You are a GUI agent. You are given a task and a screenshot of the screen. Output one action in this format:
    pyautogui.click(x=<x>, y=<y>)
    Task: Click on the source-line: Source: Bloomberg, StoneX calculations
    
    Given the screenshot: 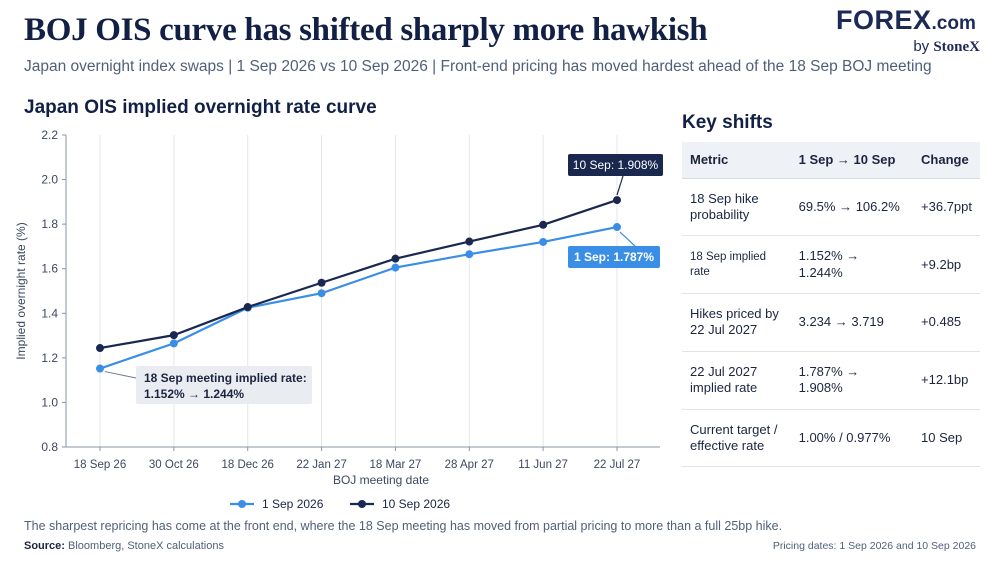 What is the action you would take?
    pyautogui.click(x=124, y=546)
    